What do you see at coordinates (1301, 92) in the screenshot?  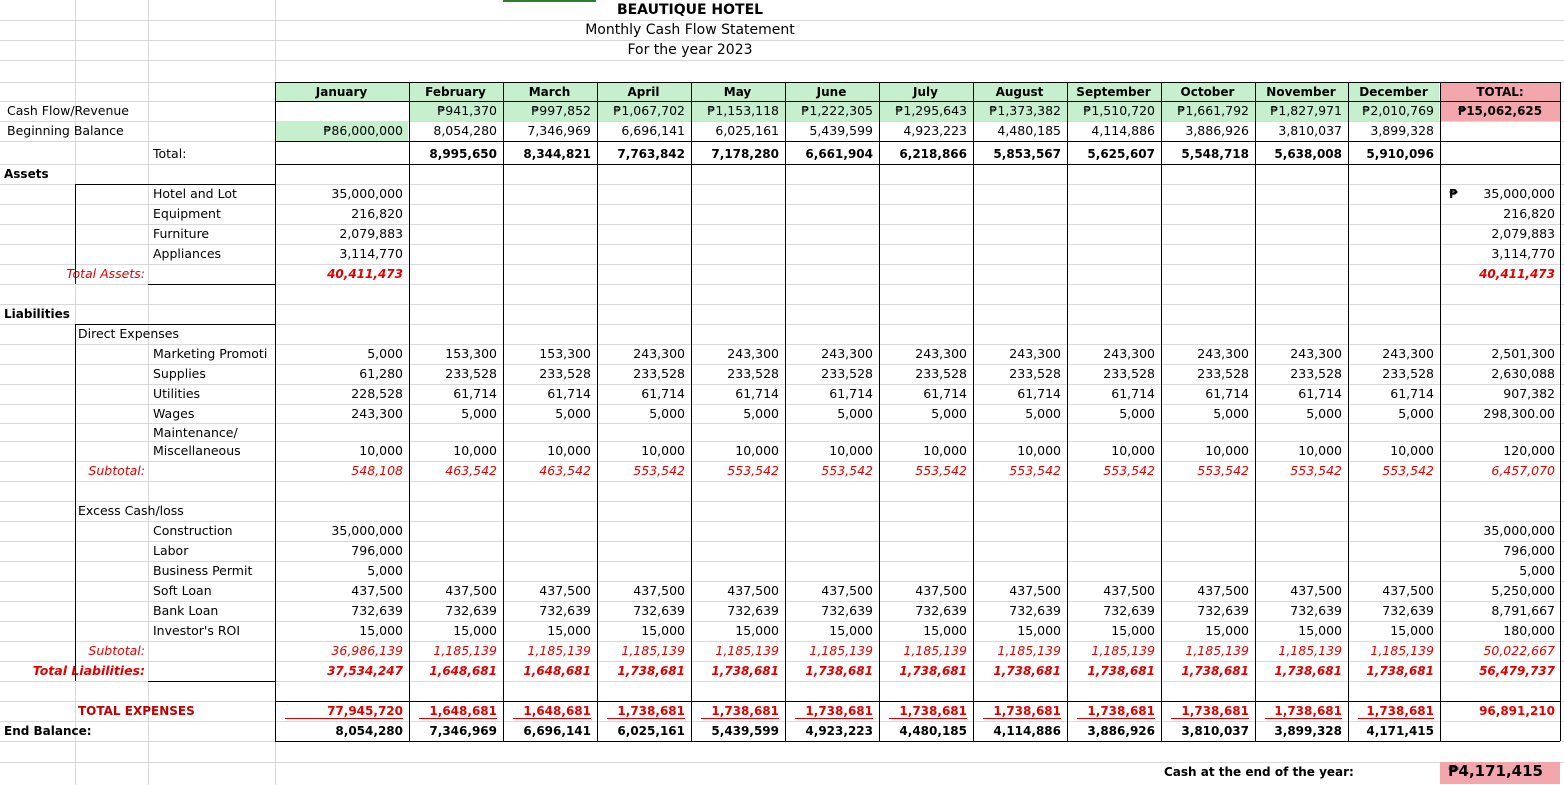 I see `month-header-november: November` at bounding box center [1301, 92].